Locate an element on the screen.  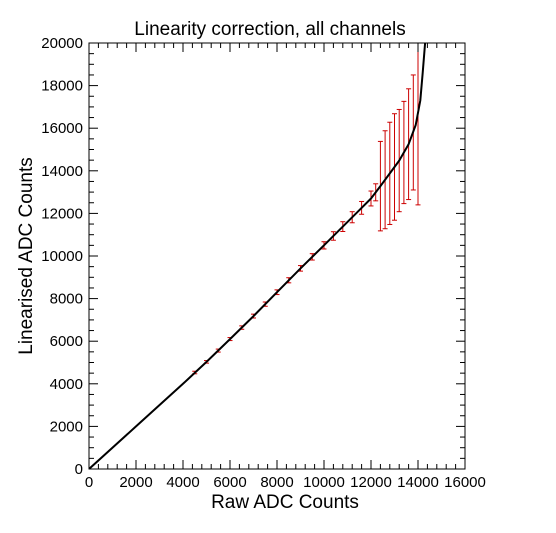
chart-title: Linearity correction, all channels is located at coordinates (269, 29).